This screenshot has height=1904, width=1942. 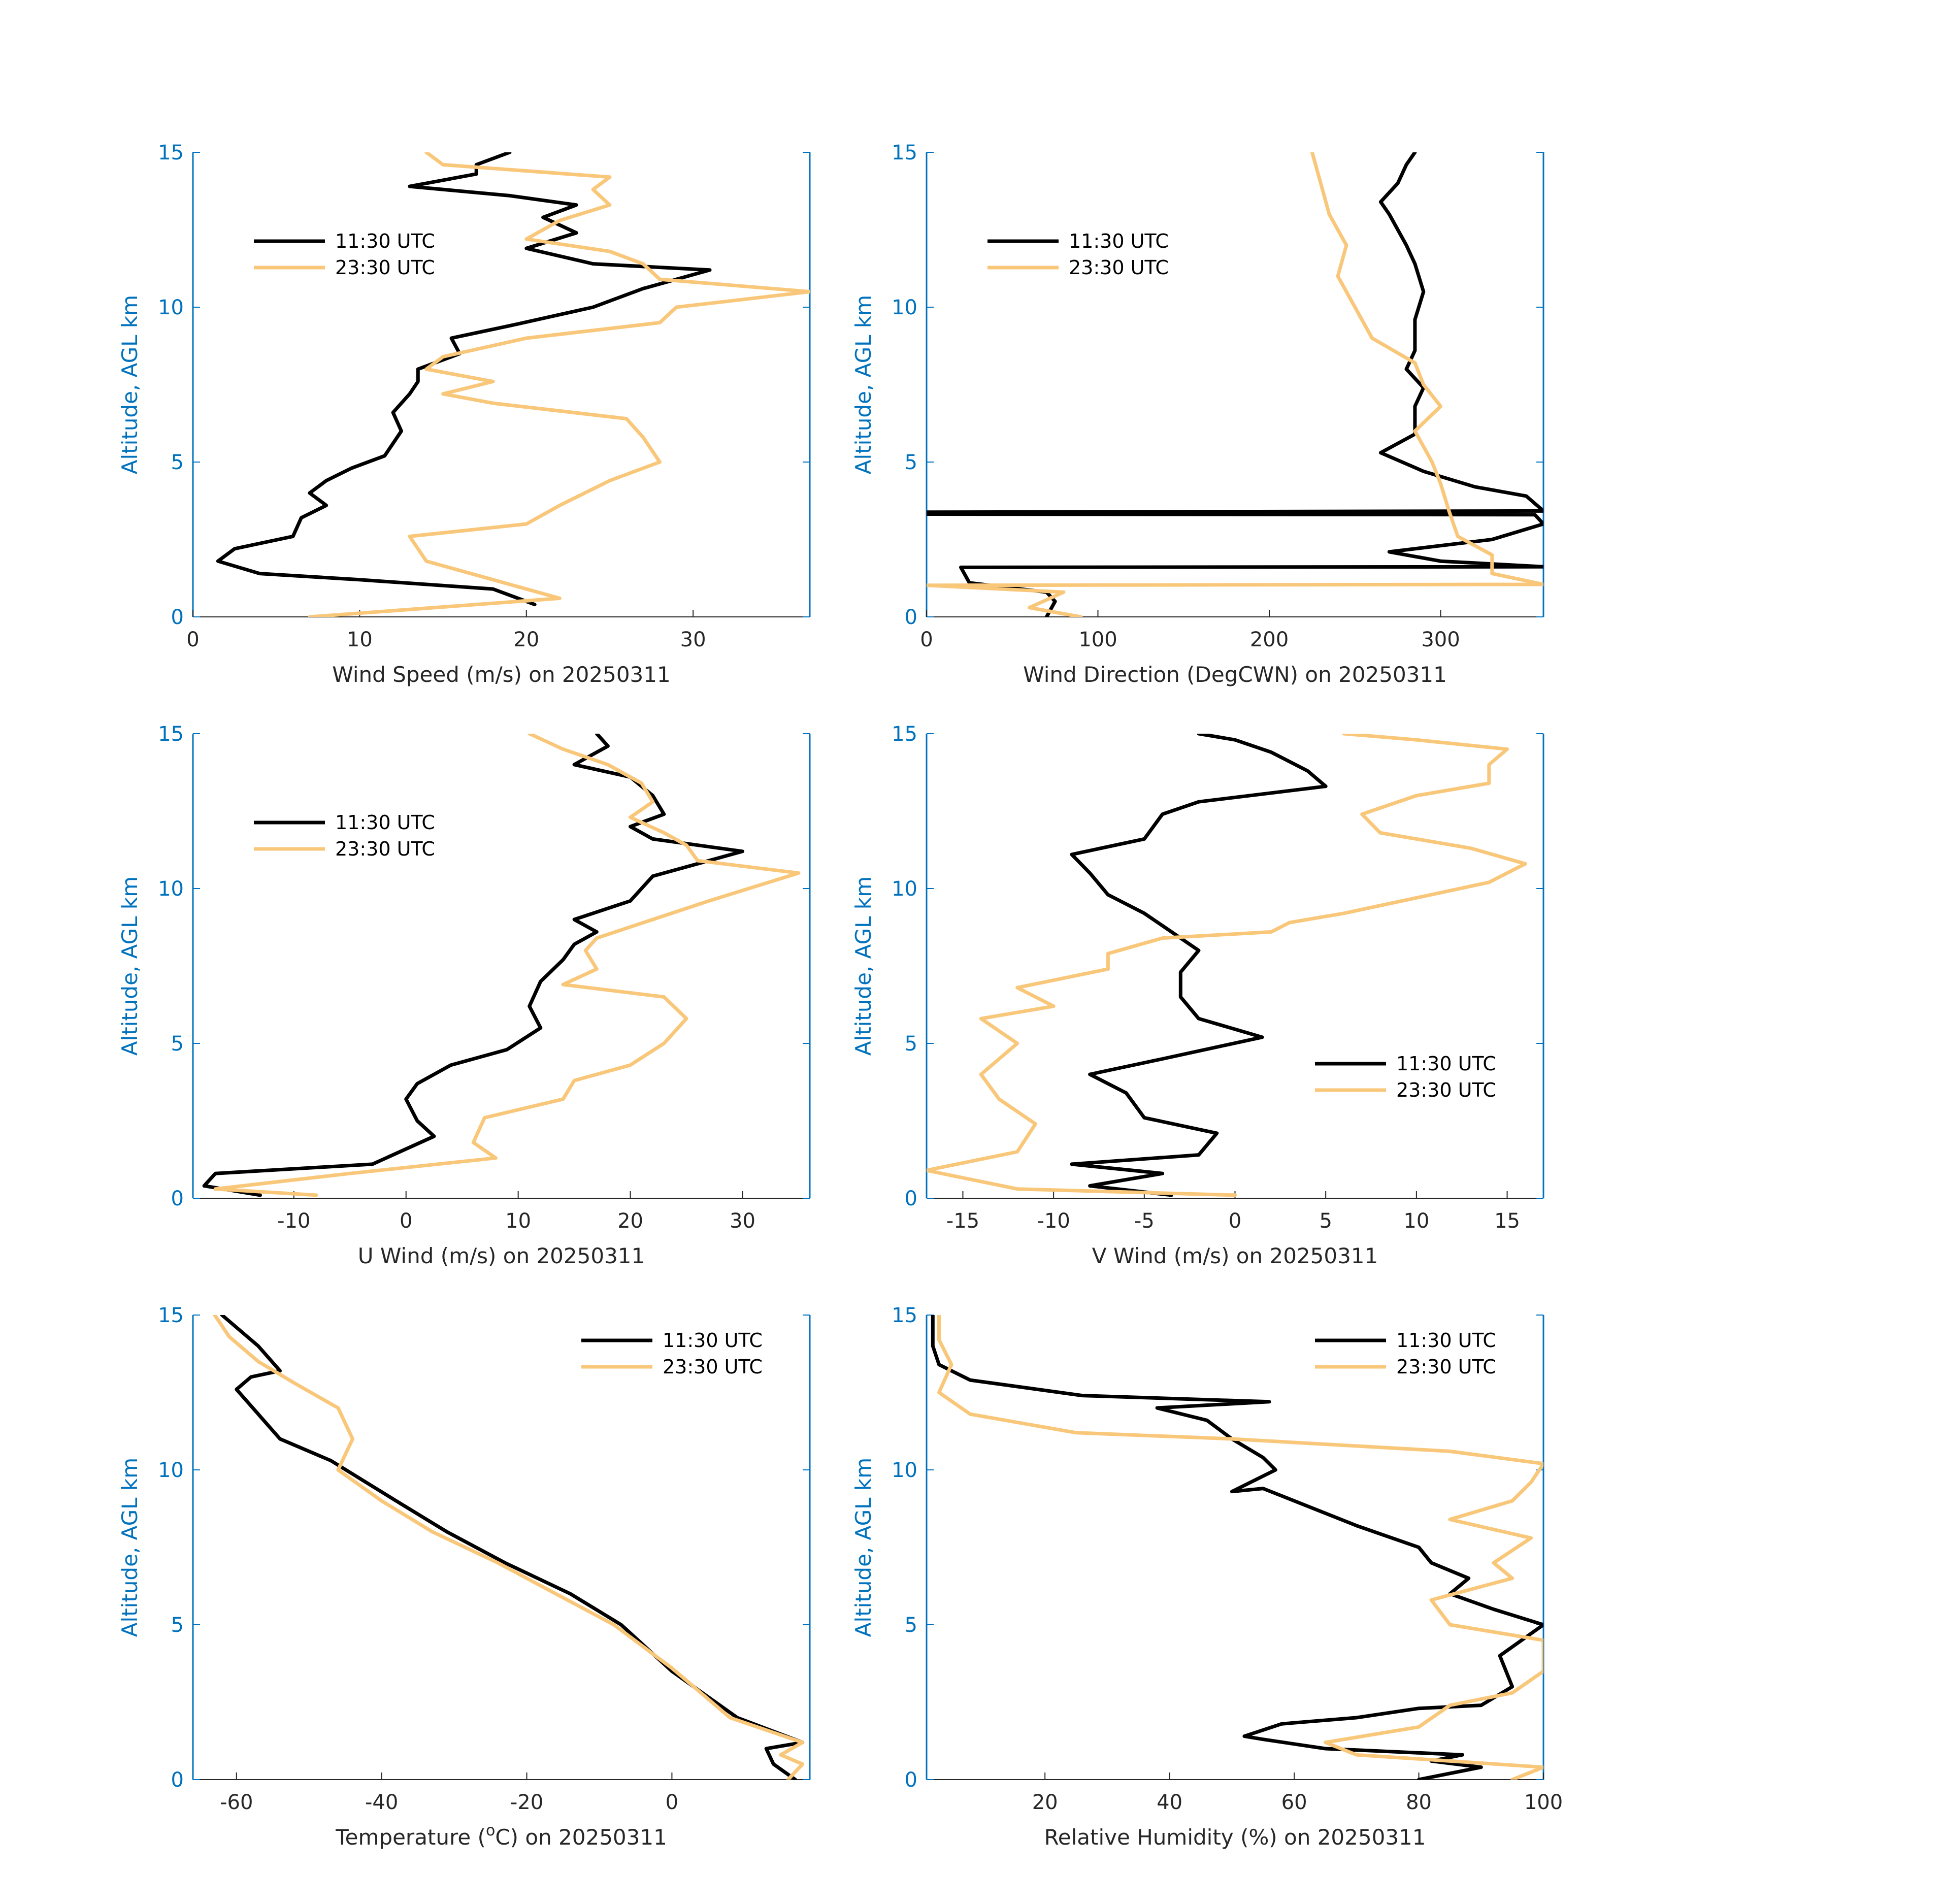 I want to click on x-tick-label: 200, so click(x=1269, y=639).